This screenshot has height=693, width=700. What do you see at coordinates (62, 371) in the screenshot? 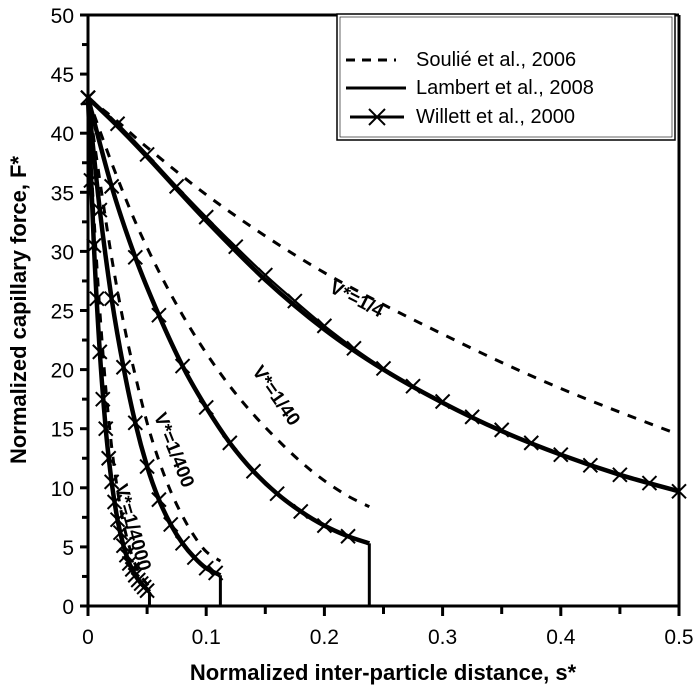
I see `y-tick-label: 20` at bounding box center [62, 371].